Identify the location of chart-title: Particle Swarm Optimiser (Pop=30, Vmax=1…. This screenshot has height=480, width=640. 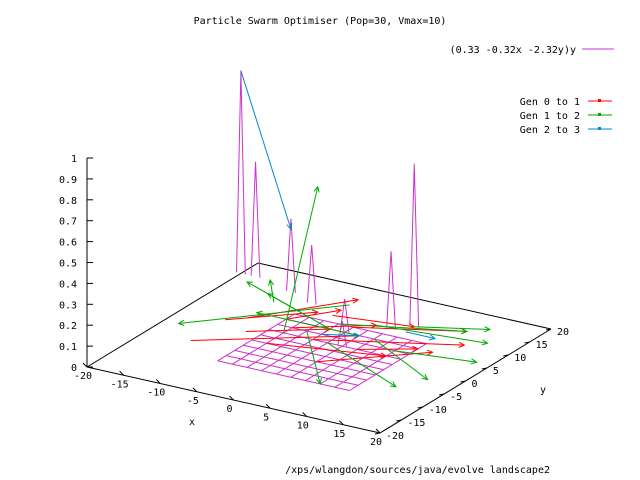
(320, 21).